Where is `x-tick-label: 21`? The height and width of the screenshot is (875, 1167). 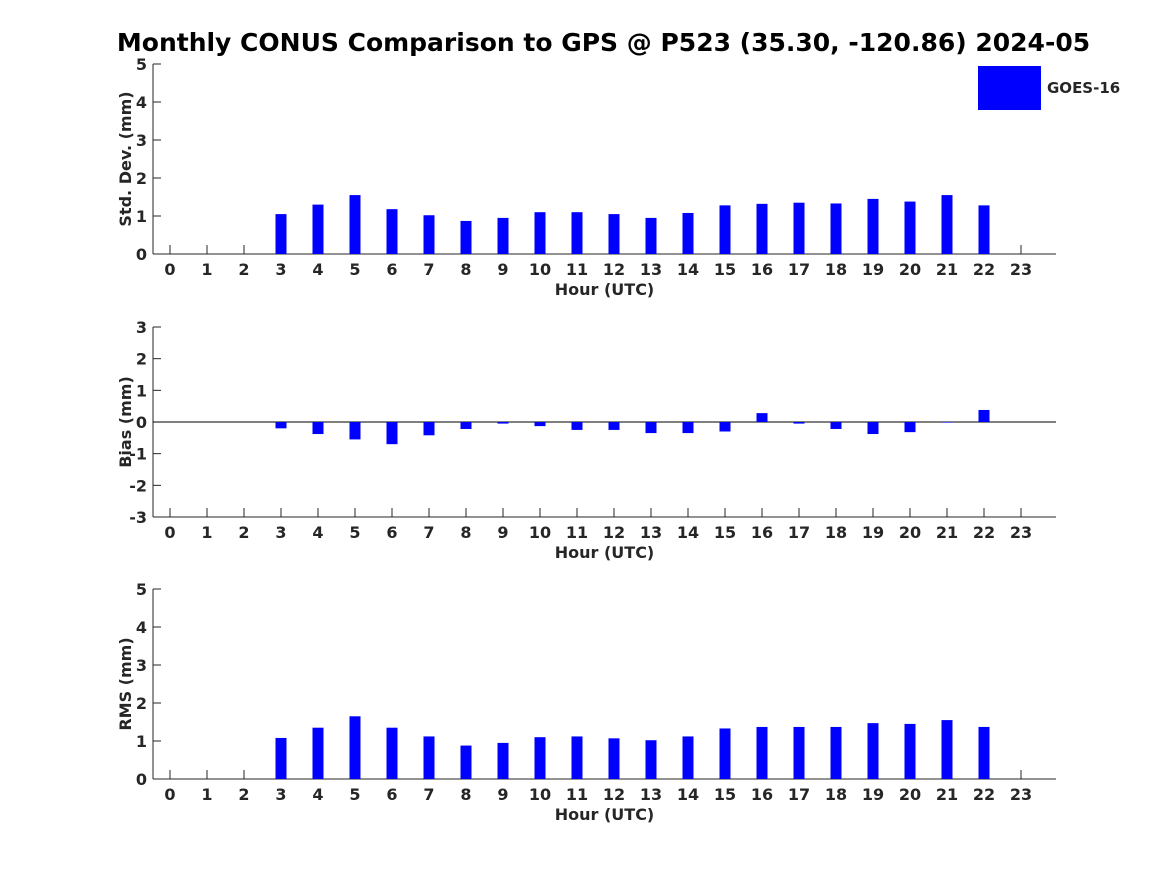
x-tick-label: 21 is located at coordinates (947, 532).